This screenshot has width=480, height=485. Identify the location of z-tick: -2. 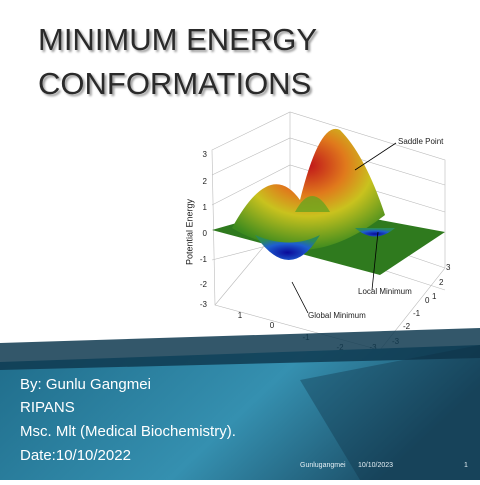
(204, 284).